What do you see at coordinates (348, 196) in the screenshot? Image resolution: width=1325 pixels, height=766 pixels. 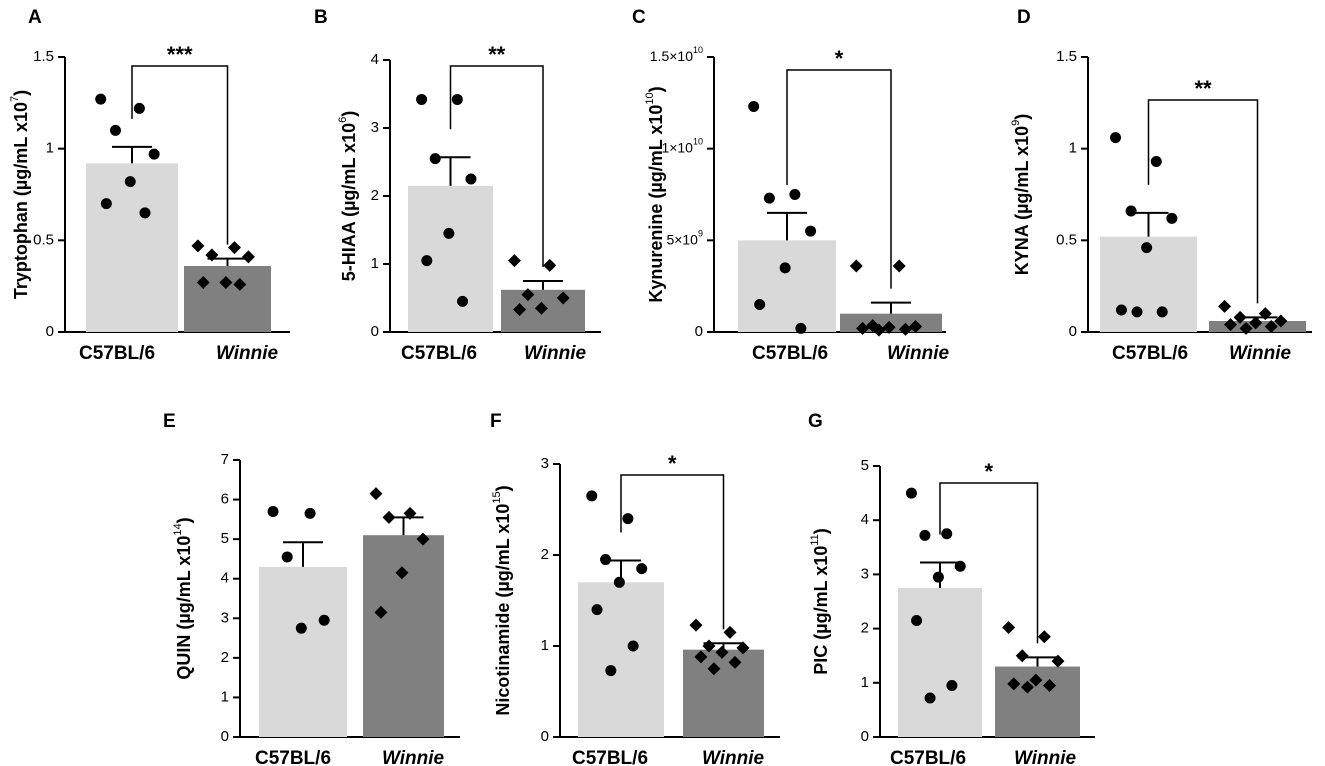 I see `y-axis-title: 5-HIAA (µg/mL x106)` at bounding box center [348, 196].